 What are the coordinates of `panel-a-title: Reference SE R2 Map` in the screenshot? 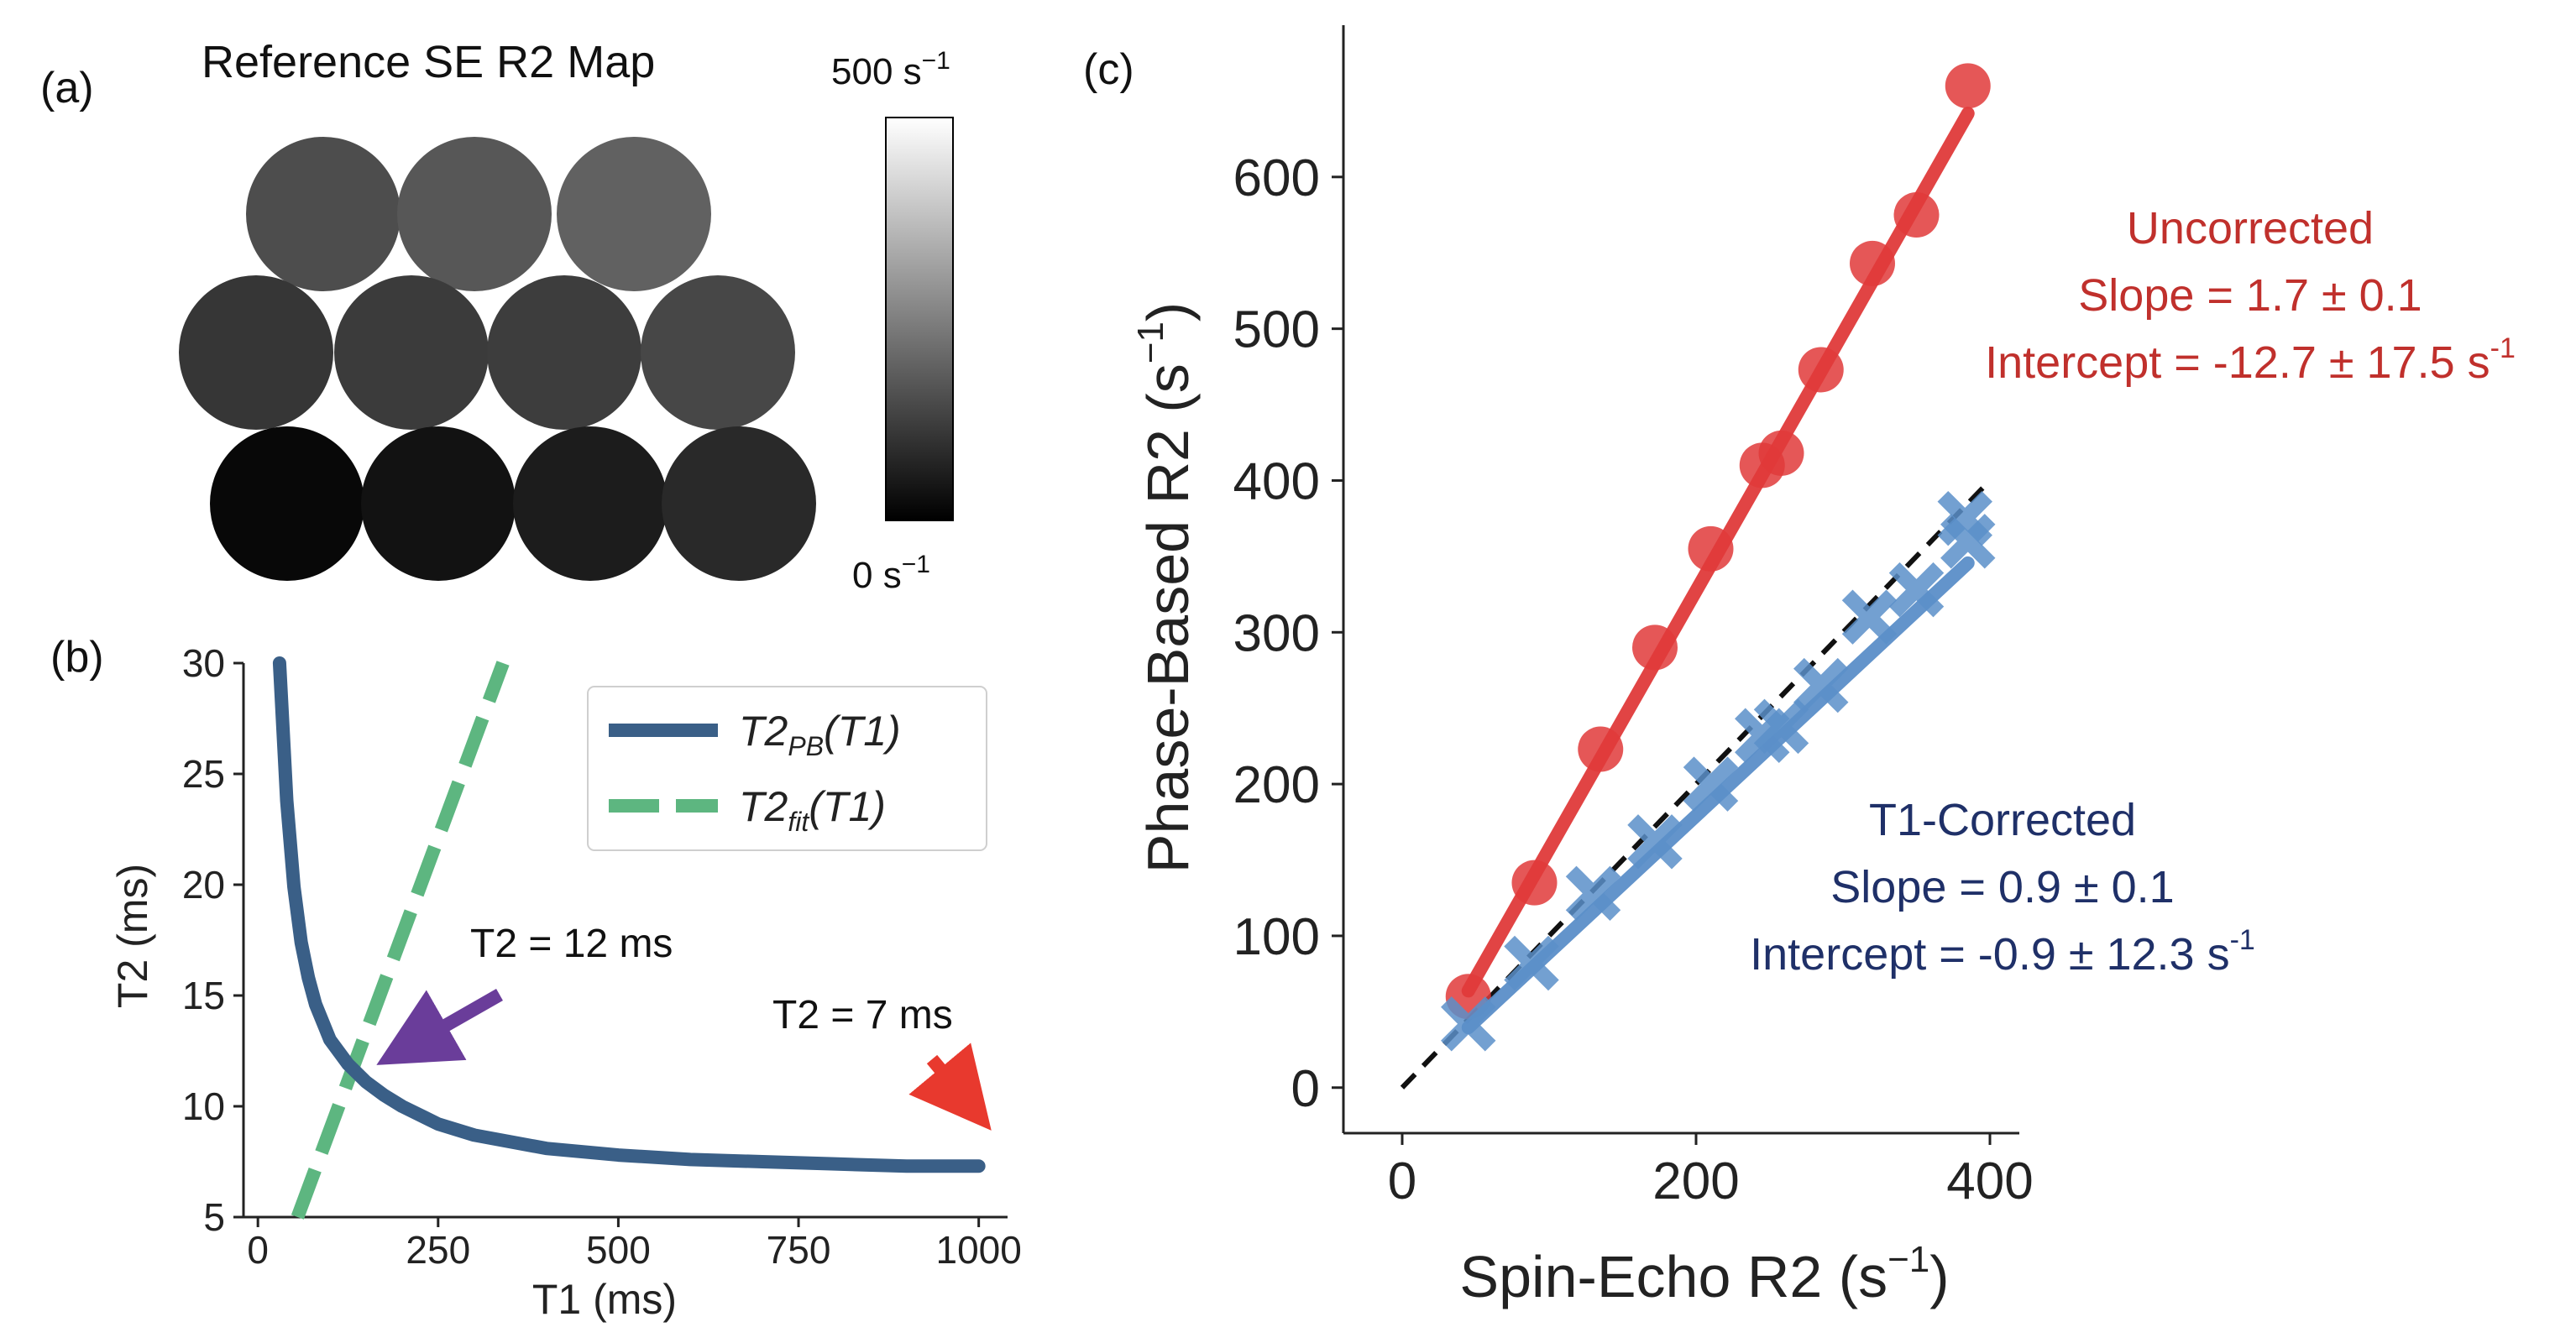 It's located at (428, 62).